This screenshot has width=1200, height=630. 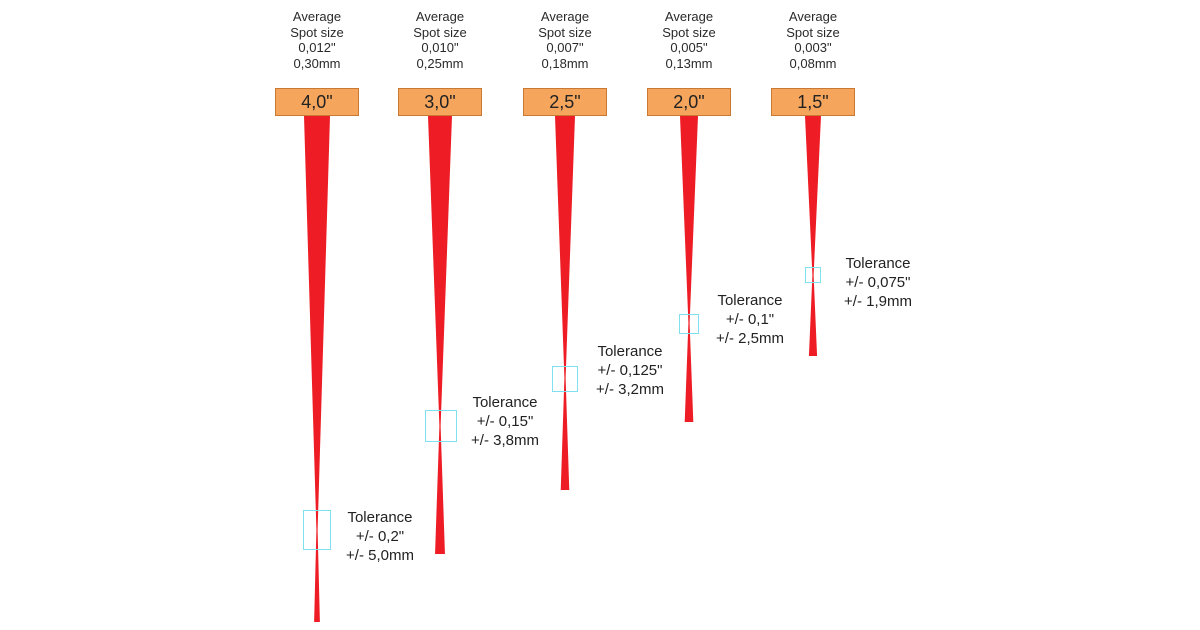 I want to click on spot-size-spot-in: 0,005", so click(x=689, y=47).